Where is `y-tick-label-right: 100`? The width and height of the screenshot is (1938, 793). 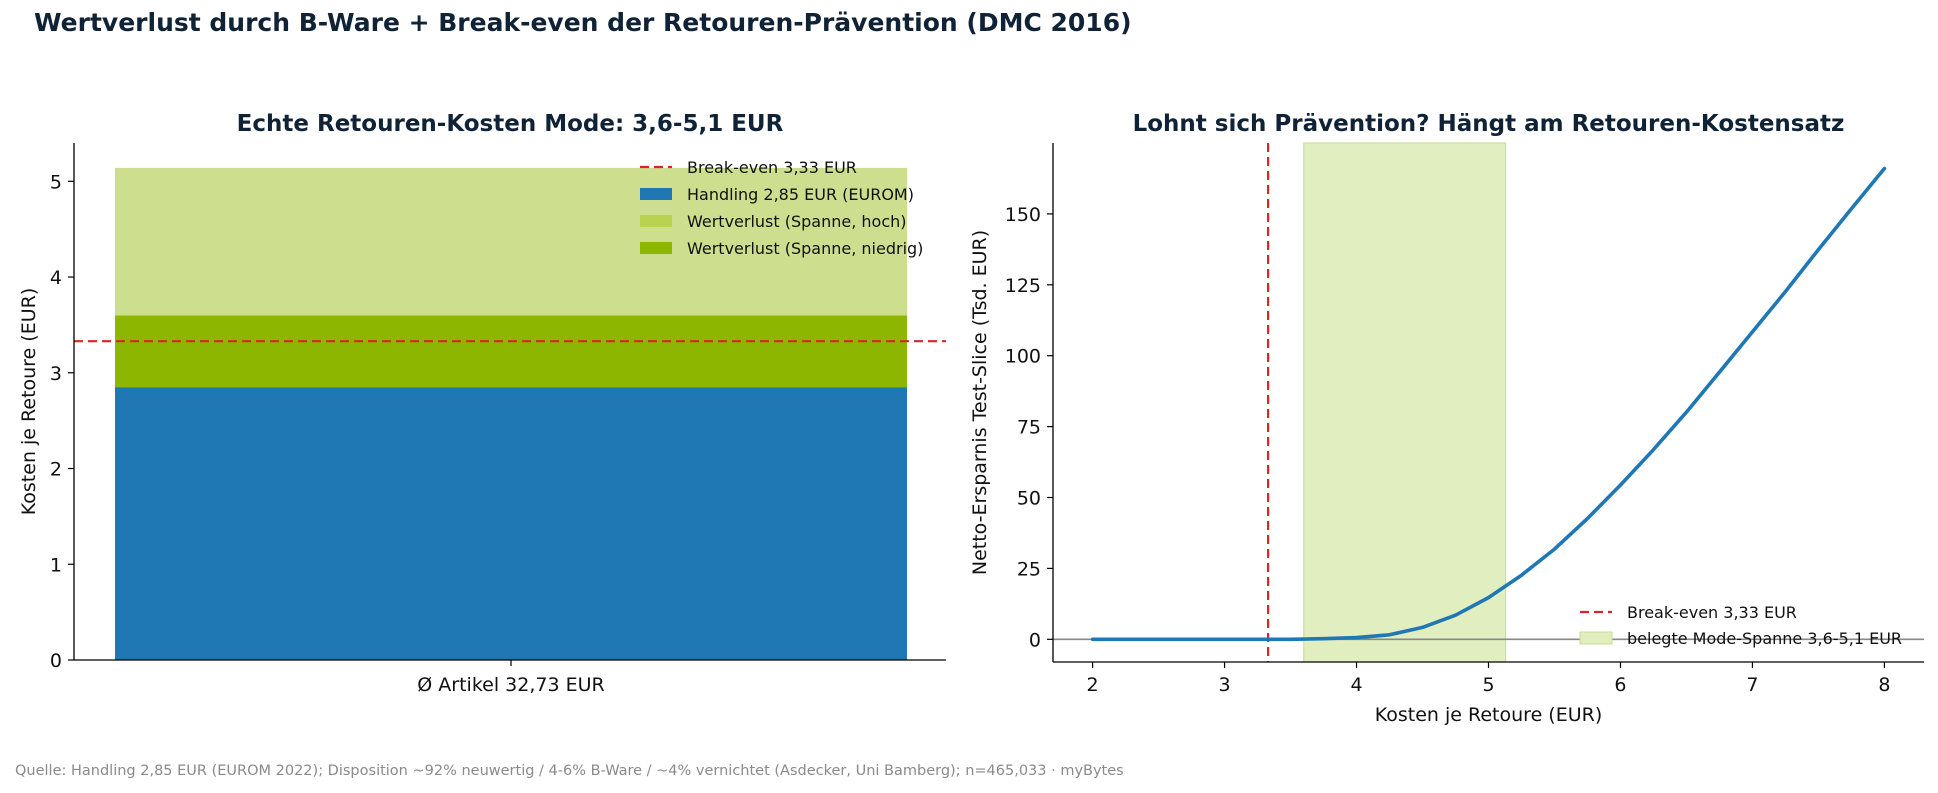 y-tick-label-right: 100 is located at coordinates (1023, 357).